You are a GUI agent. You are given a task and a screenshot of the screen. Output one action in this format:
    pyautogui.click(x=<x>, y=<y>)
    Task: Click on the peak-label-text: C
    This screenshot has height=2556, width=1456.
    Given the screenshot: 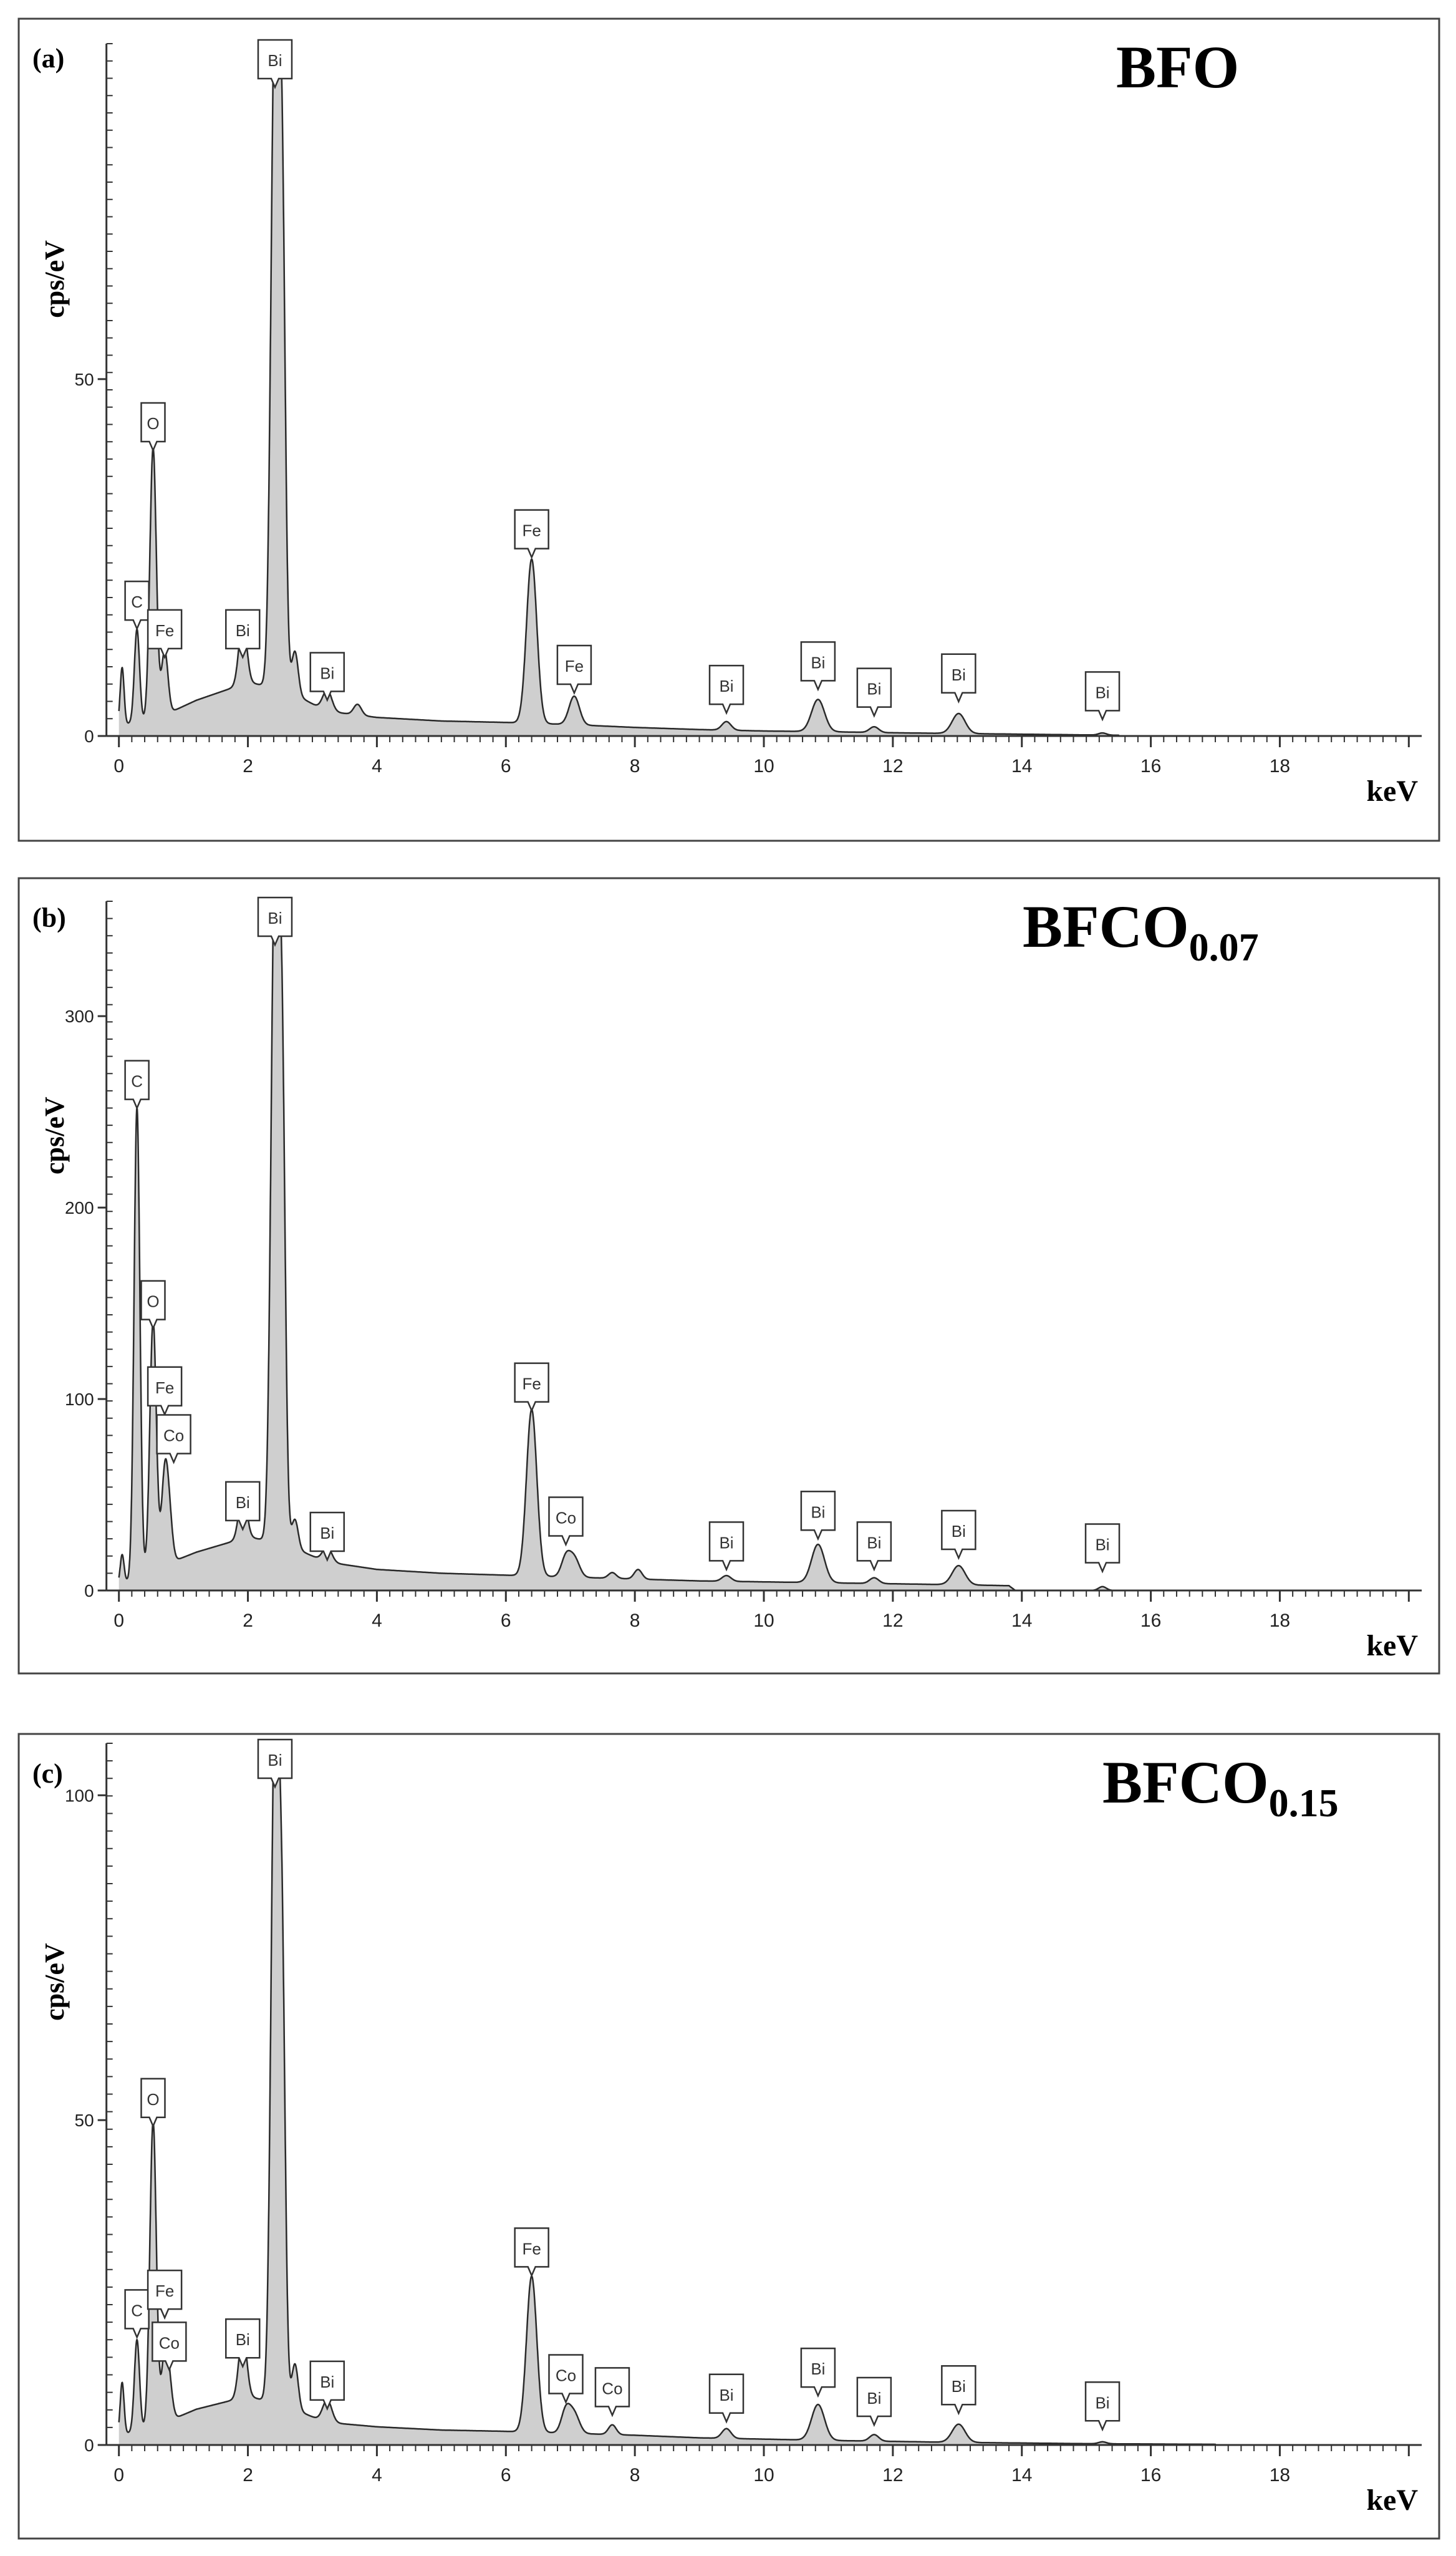 What is the action you would take?
    pyautogui.click(x=137, y=1081)
    